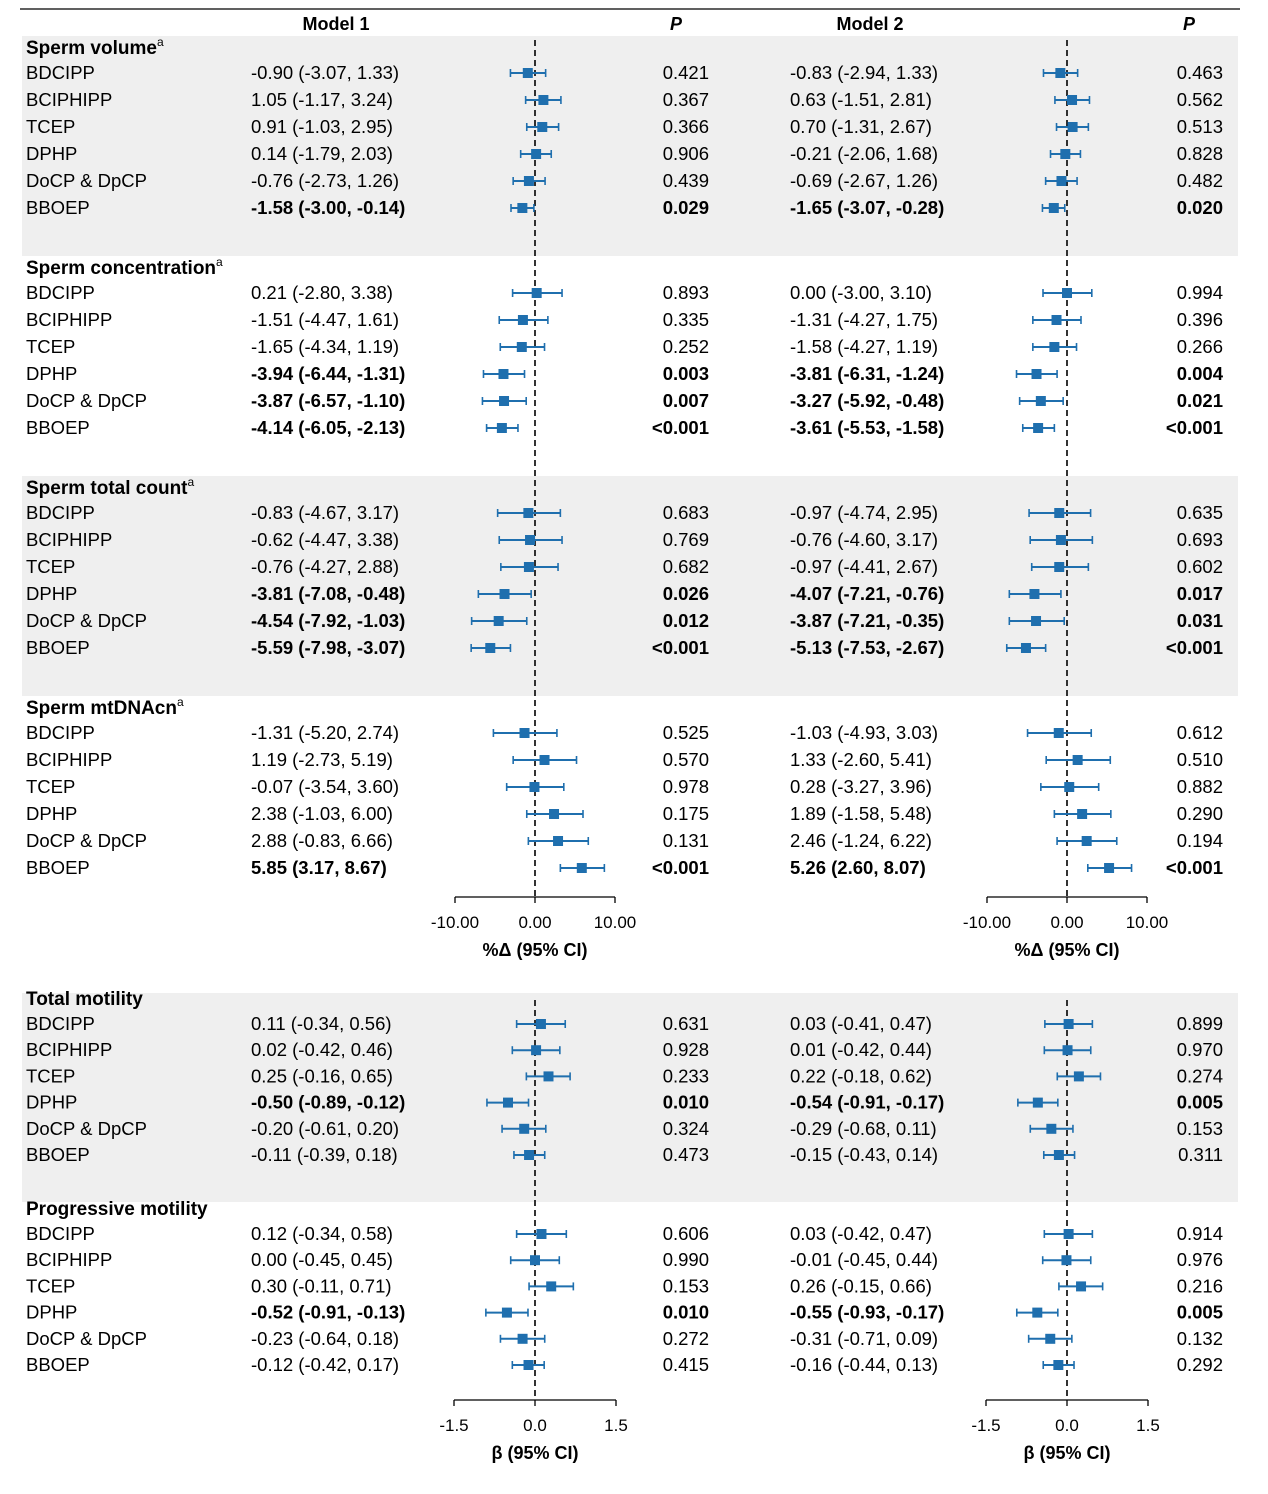 This screenshot has width=1268, height=1494. I want to click on model2-estimate-text: 0.22 (-0.18, 0.62), so click(861, 1075).